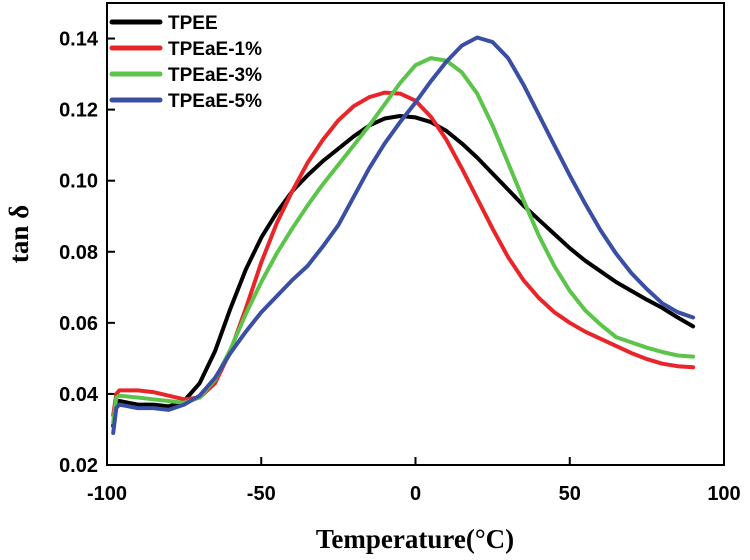  What do you see at coordinates (215, 49) in the screenshot?
I see `legend-label: TPEaE-1%` at bounding box center [215, 49].